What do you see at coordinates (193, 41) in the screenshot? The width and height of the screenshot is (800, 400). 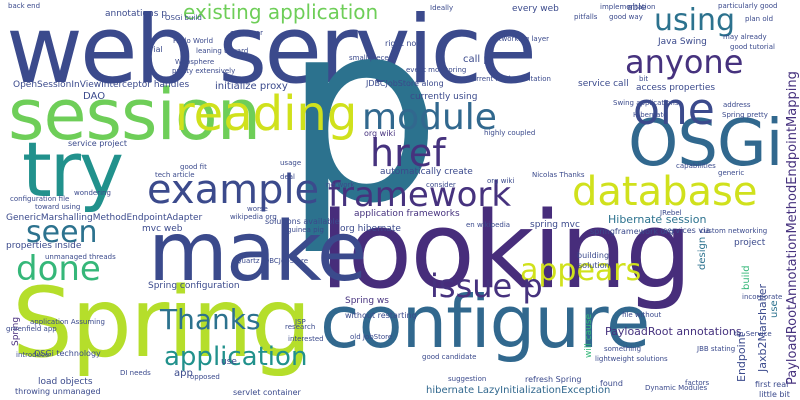 I see `word-hello-world: Hello World` at bounding box center [193, 41].